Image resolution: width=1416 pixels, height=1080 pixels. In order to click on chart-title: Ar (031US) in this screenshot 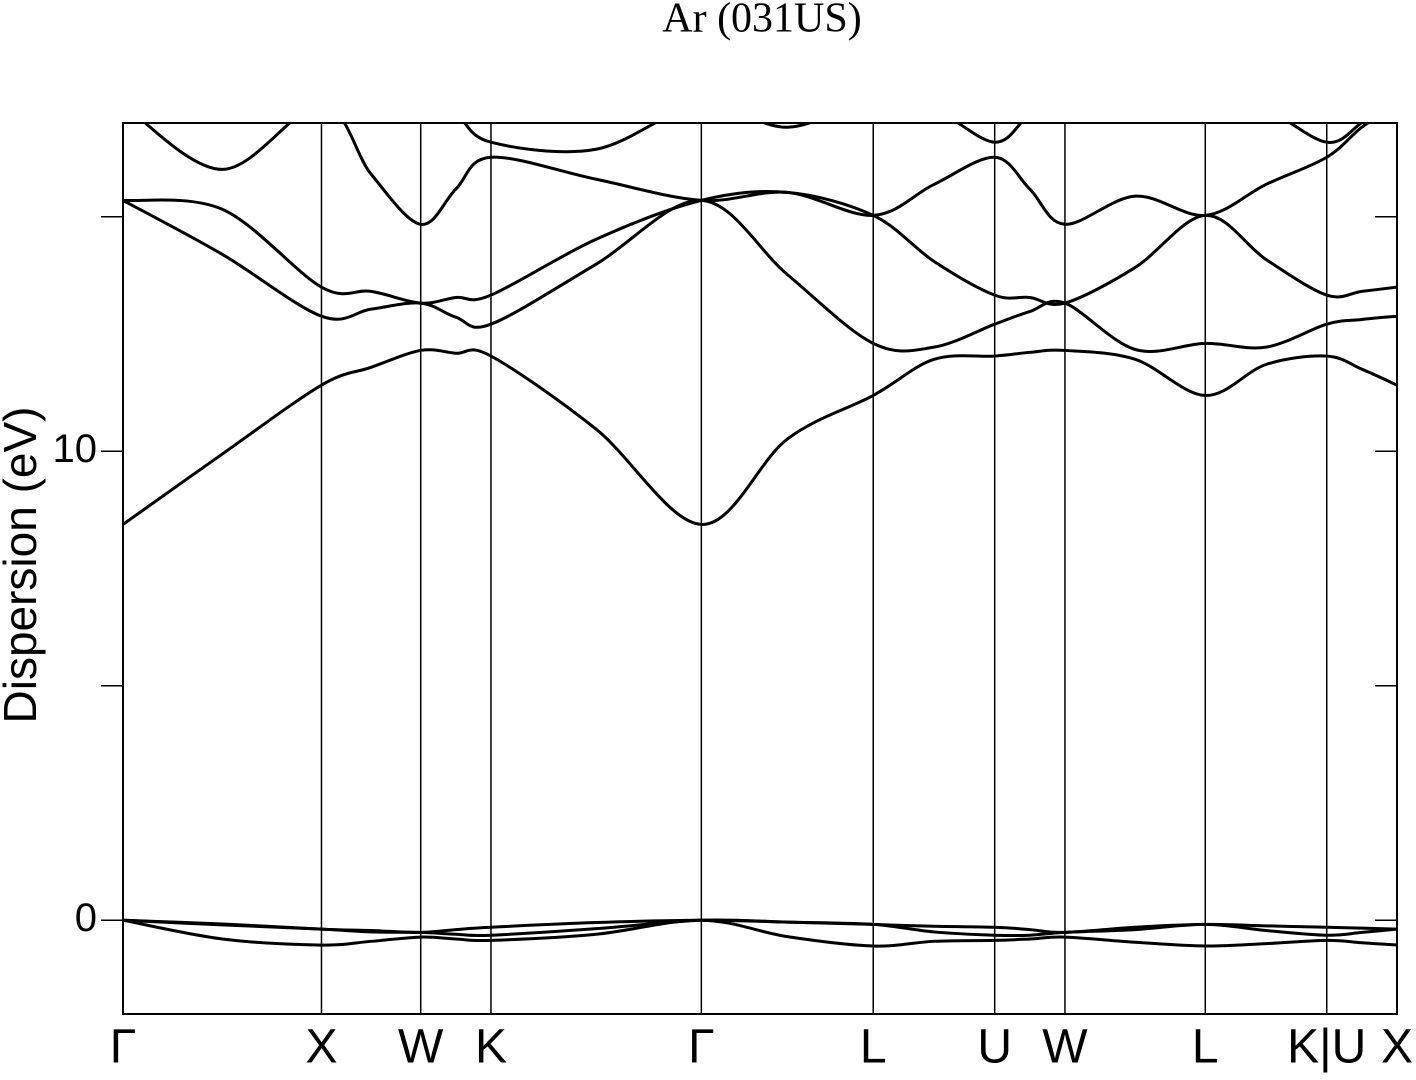, I will do `click(761, 21)`.